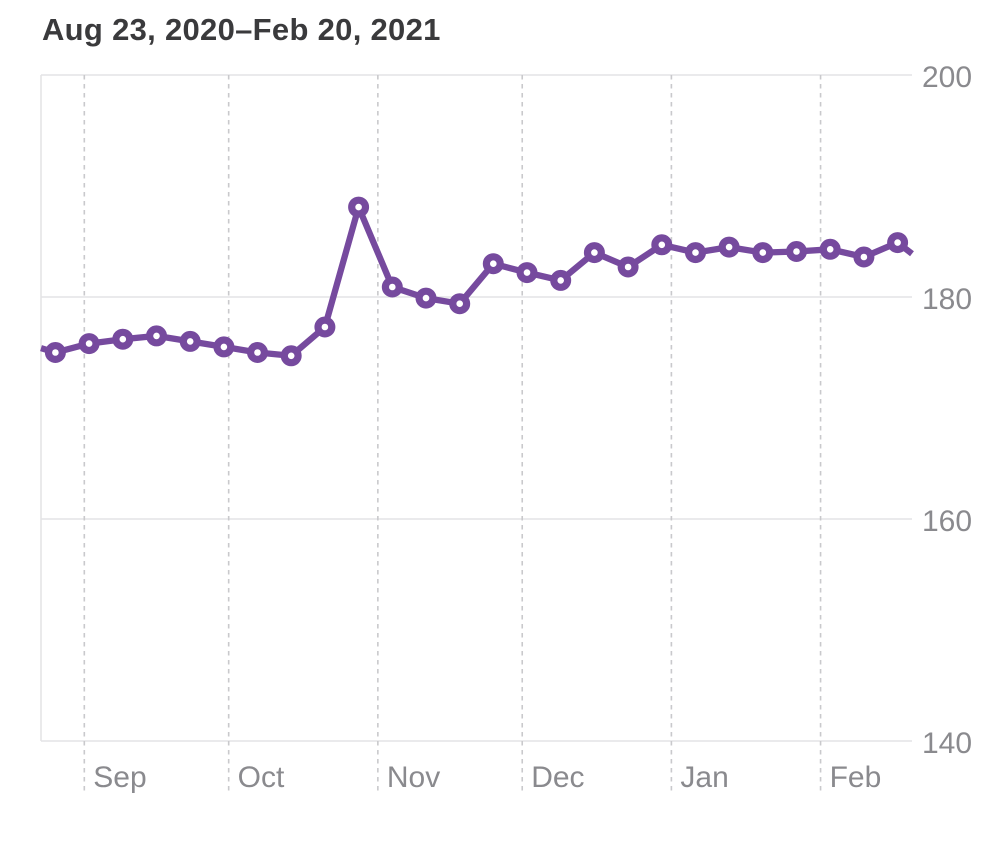 This screenshot has height=850, width=1000. I want to click on y-axis-tick-label: 140, so click(947, 743).